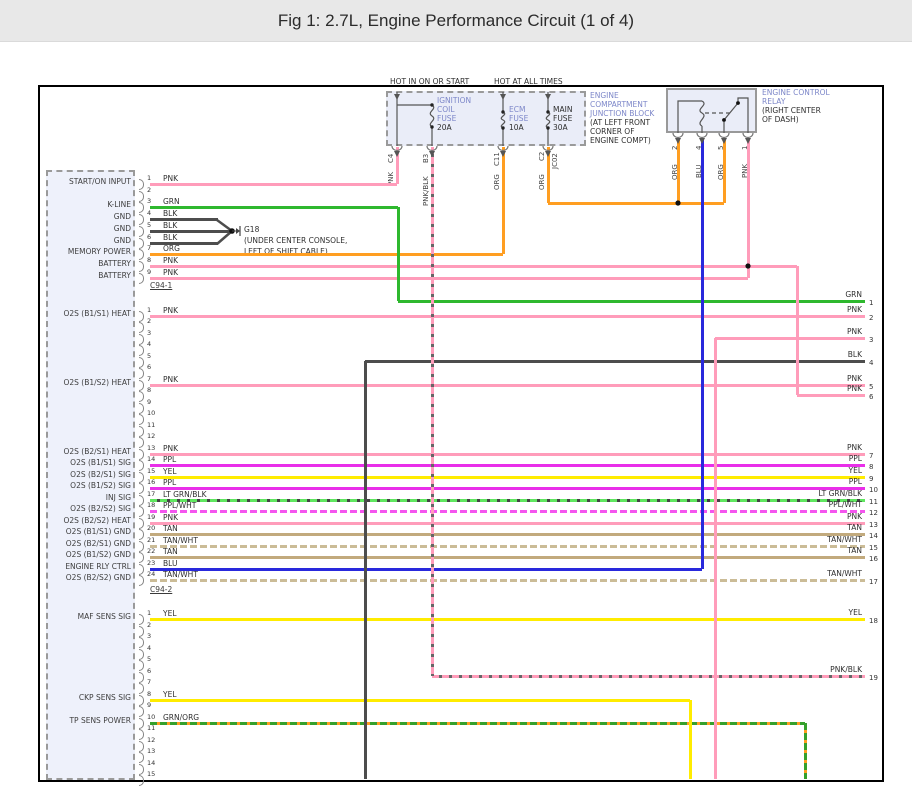 This screenshot has width=912, height=799. Describe the element at coordinates (149, 201) in the screenshot. I see `pin-number: 3` at that location.